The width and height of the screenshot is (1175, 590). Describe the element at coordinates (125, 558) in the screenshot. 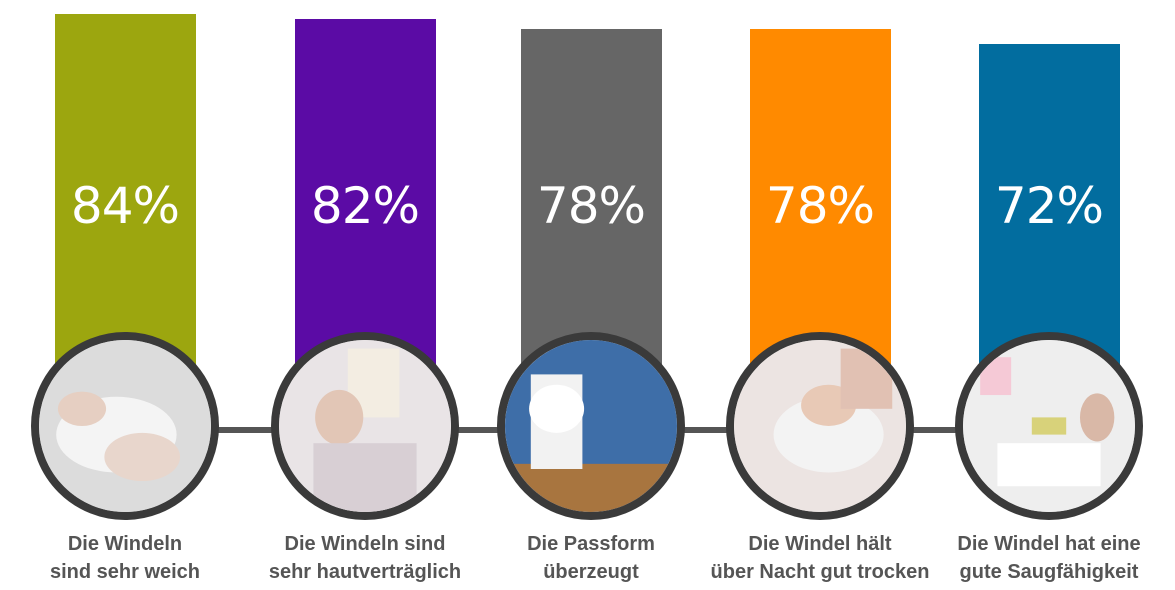

I see `category-label-1: Die Windeln sind sehr weich` at that location.